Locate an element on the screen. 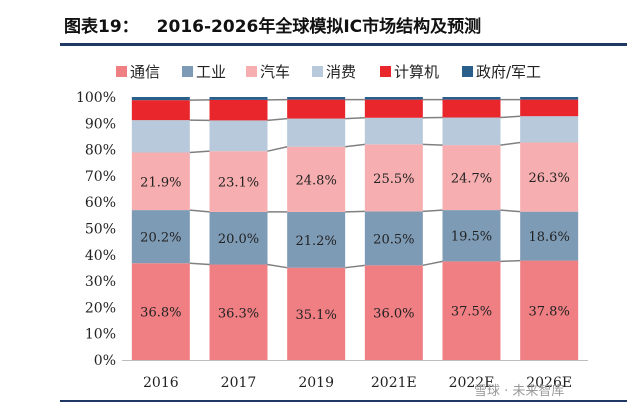  data-label: 25.5% is located at coordinates (393, 179).